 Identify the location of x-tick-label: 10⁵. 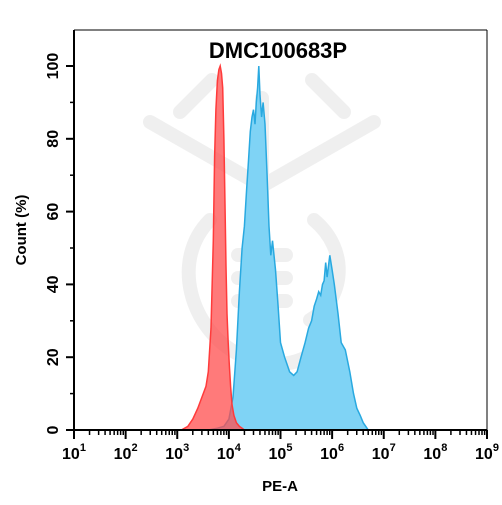
(281, 452).